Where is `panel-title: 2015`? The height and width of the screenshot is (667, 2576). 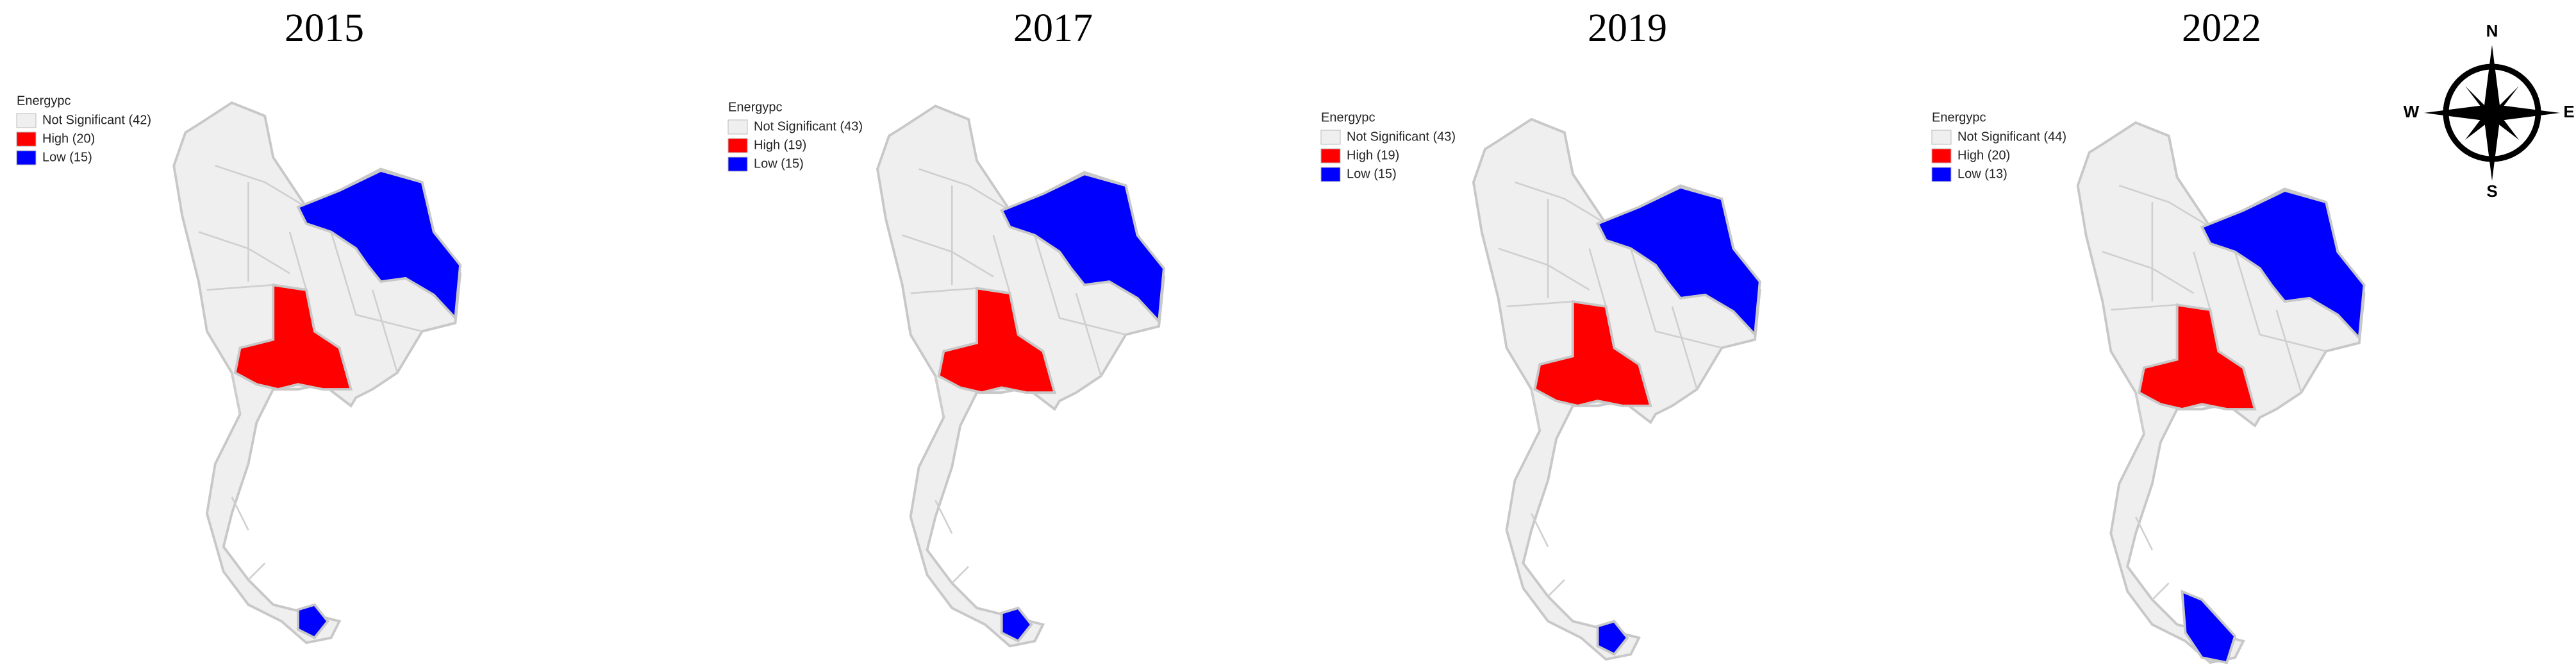
panel-title: 2015 is located at coordinates (324, 28).